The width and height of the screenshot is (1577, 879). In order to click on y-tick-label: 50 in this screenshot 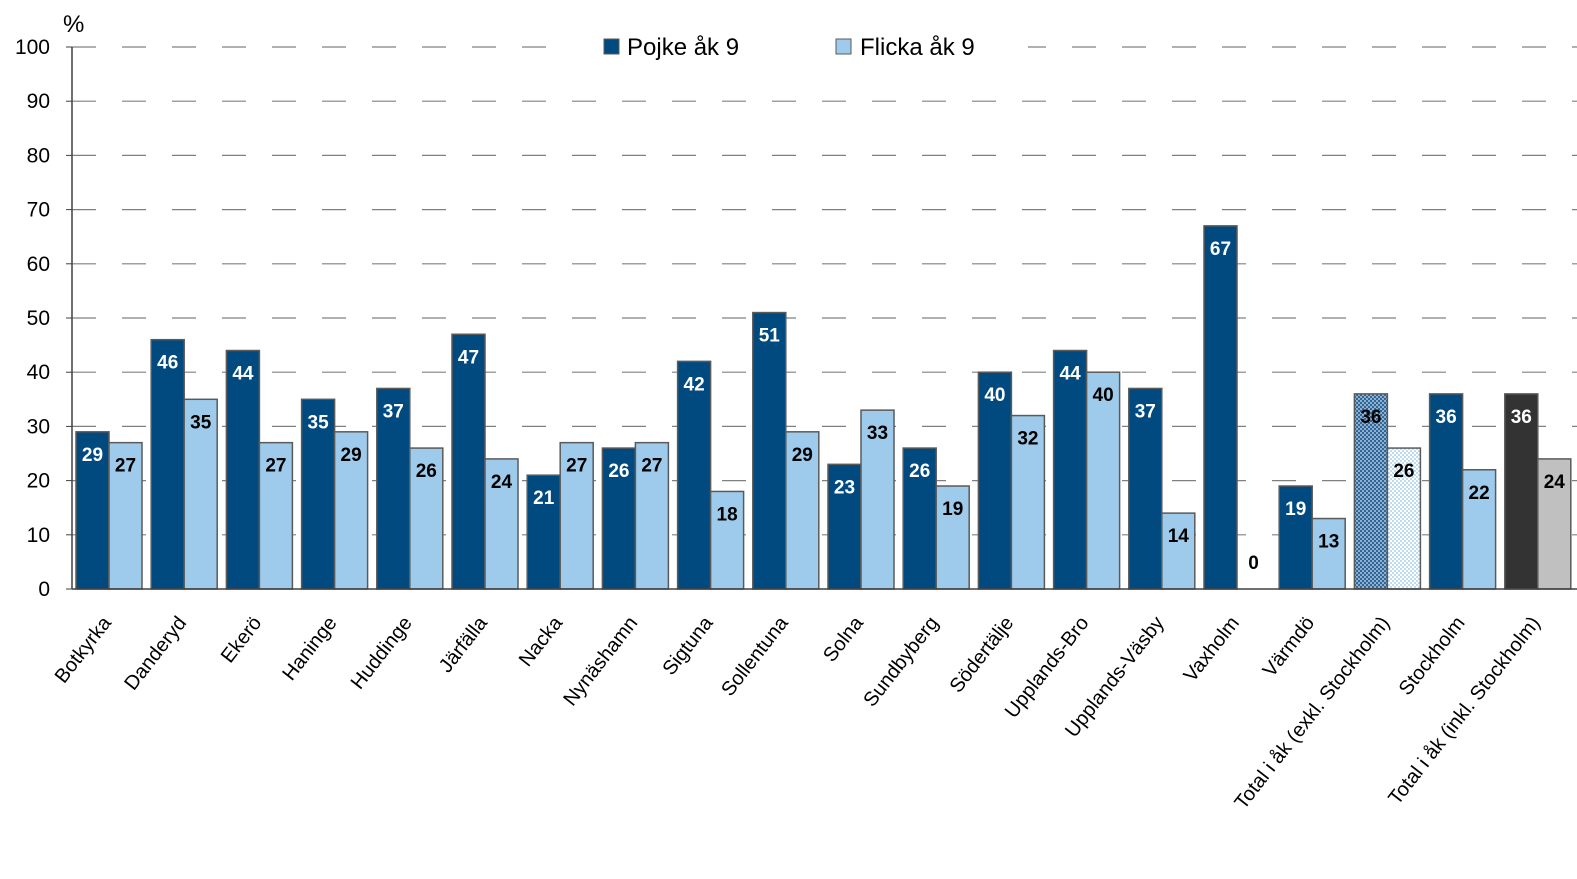, I will do `click(38, 318)`.